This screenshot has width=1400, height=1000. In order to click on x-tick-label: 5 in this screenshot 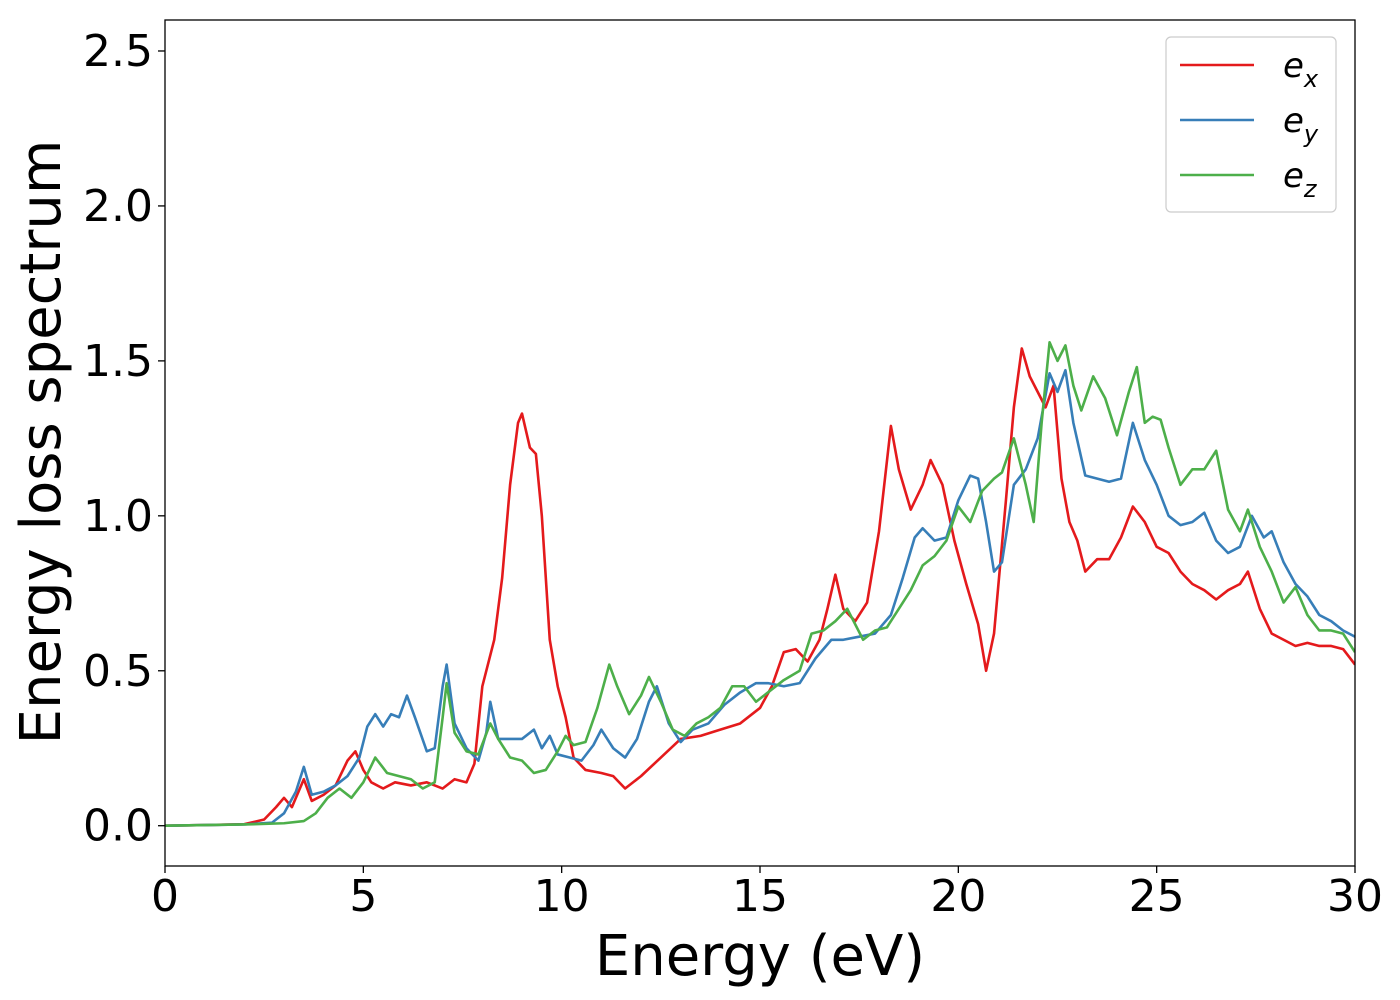, I will do `click(363, 896)`.